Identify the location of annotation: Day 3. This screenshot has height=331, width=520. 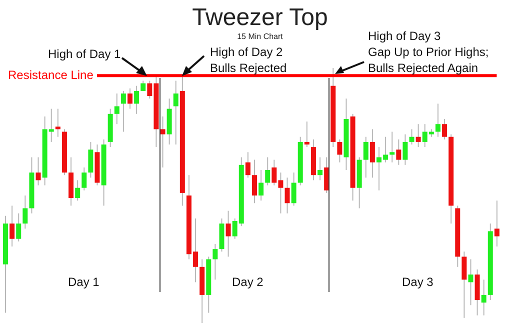
(418, 282).